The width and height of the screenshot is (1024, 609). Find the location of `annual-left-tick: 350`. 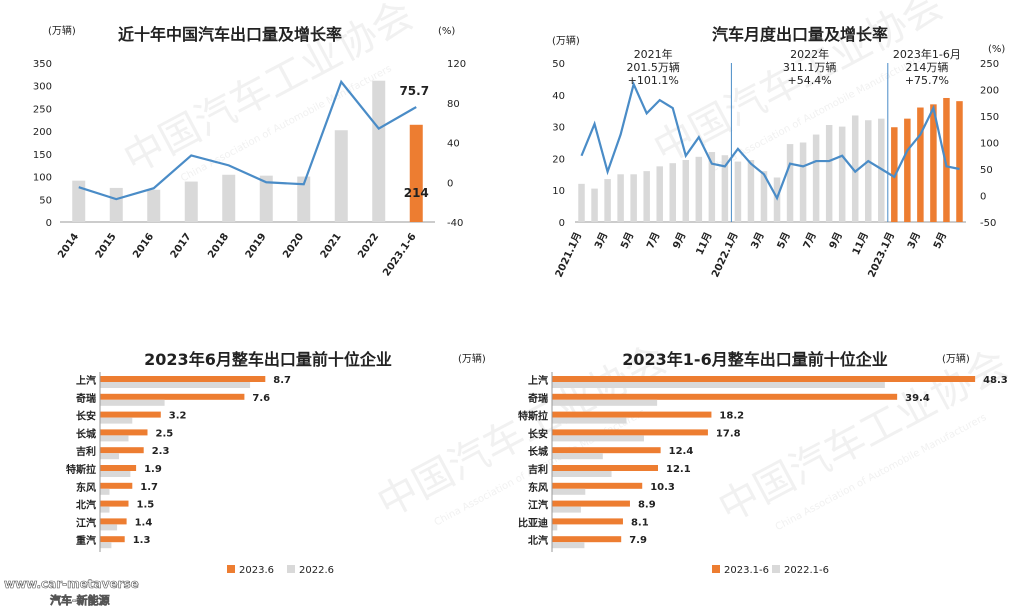

annual-left-tick: 350 is located at coordinates (42, 64).